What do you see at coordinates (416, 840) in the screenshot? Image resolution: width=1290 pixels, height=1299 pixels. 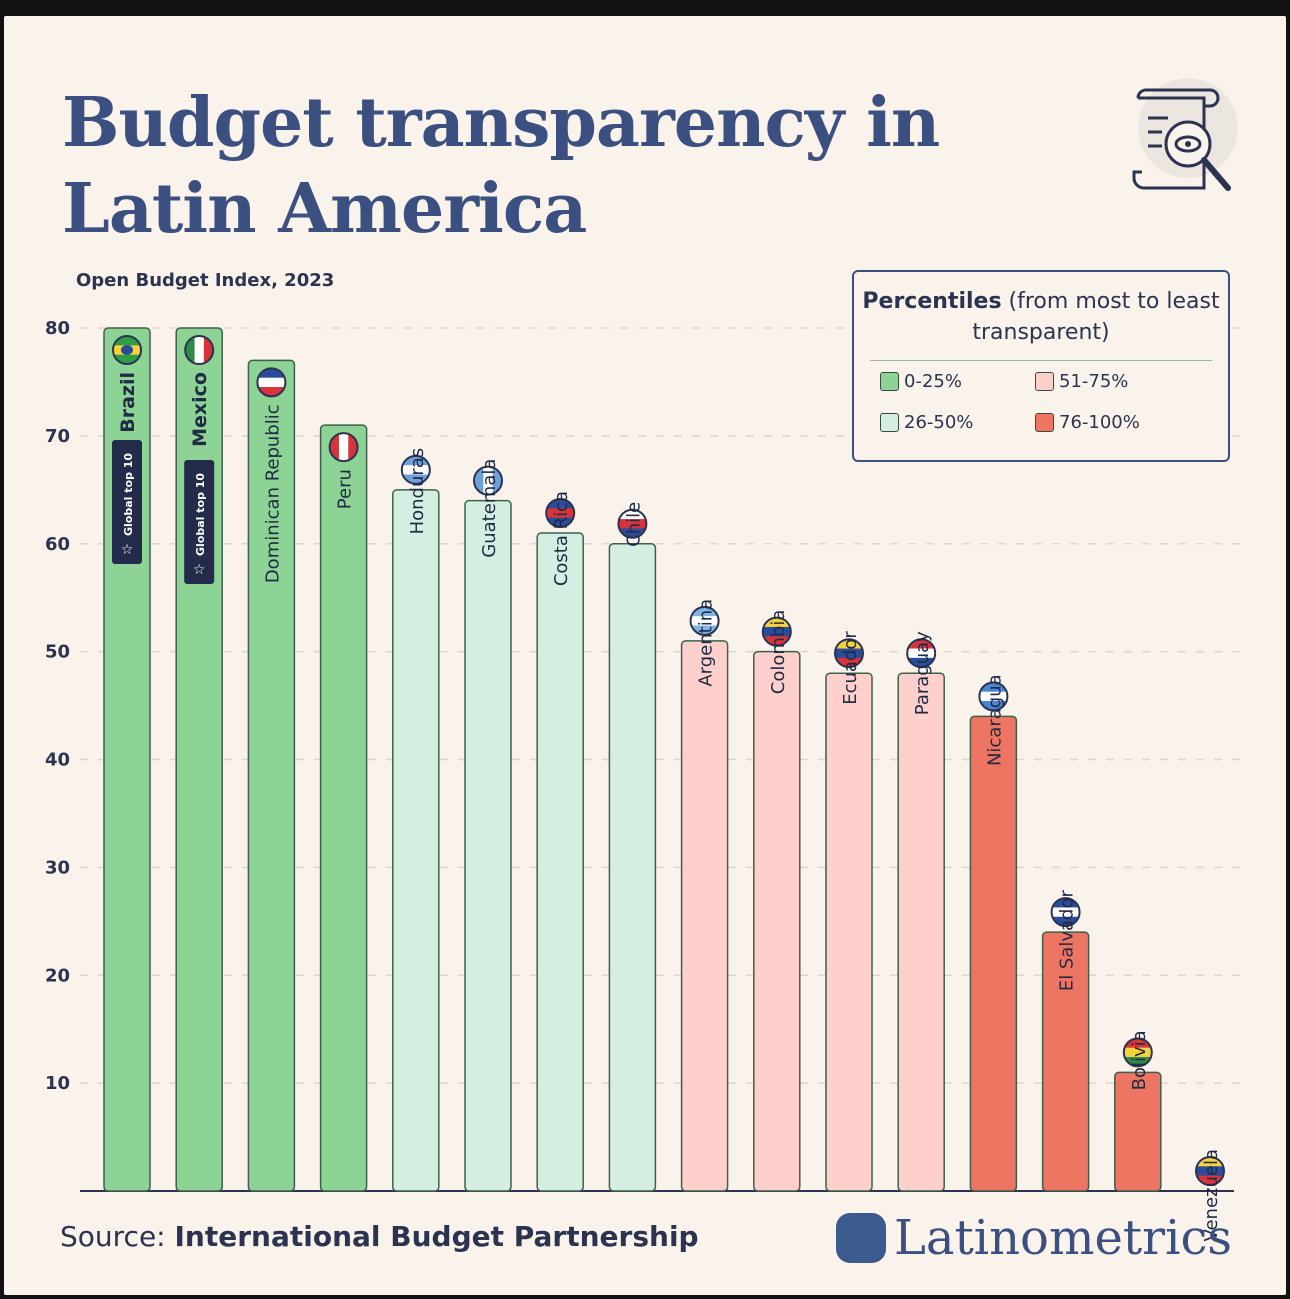 I see `bar-honduras` at bounding box center [416, 840].